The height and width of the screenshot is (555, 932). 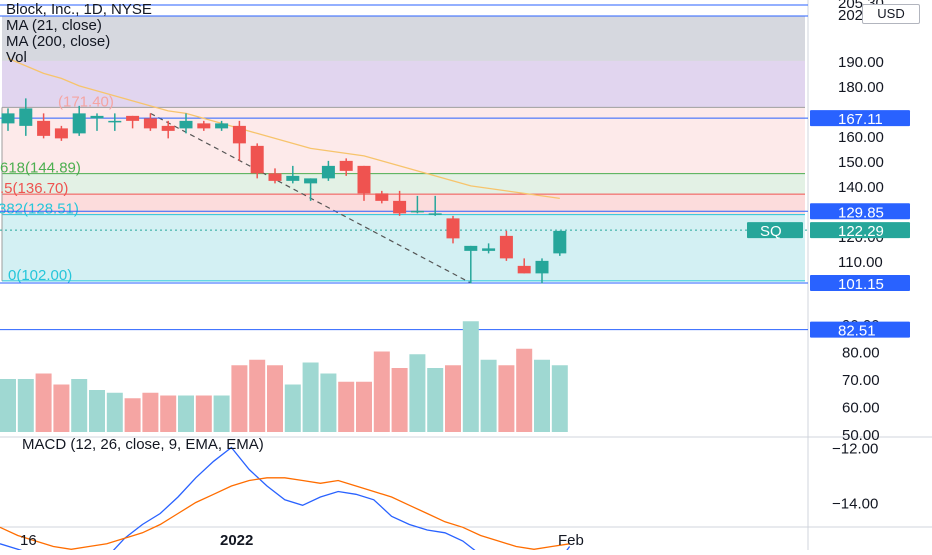 I want to click on price-tag-label: 101.15, so click(x=861, y=284).